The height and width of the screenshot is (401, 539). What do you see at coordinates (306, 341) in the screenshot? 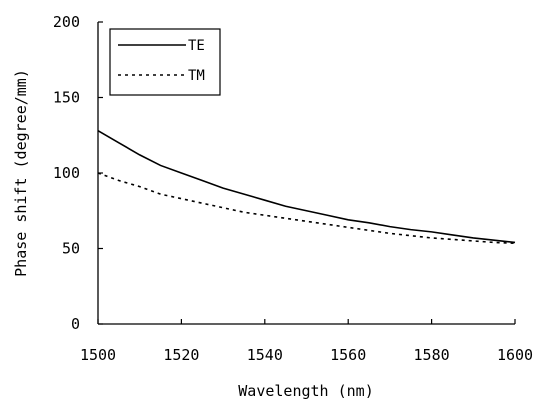
I see `x-axis-ticks: 1500 1520 1540 1560 1580 1600` at bounding box center [306, 341].